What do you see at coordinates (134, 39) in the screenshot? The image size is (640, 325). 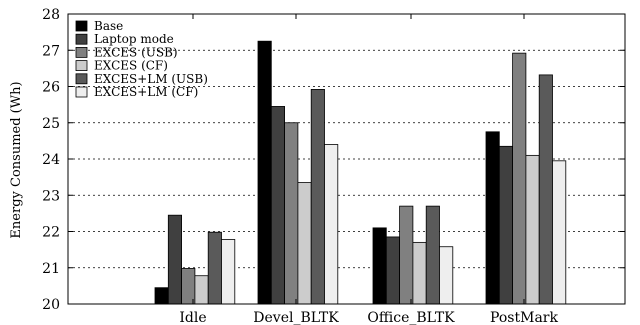 I see `legend-label: Laptop mode` at bounding box center [134, 39].